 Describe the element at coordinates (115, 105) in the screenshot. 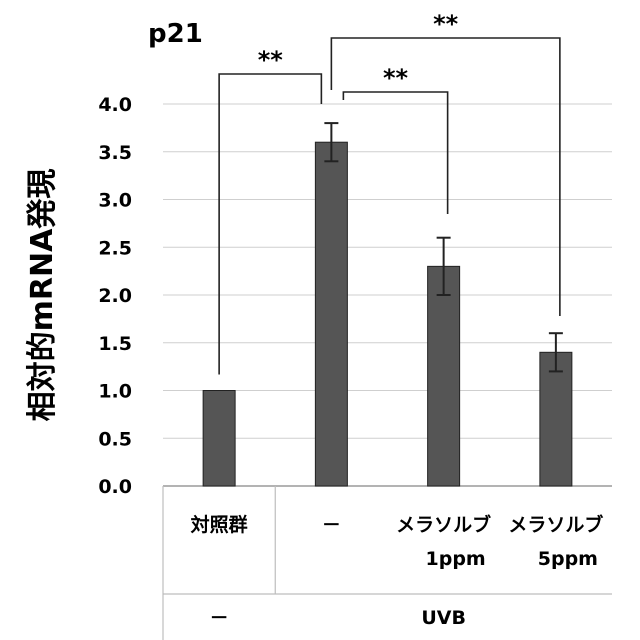

I see `y-tick-label: 4.0` at that location.